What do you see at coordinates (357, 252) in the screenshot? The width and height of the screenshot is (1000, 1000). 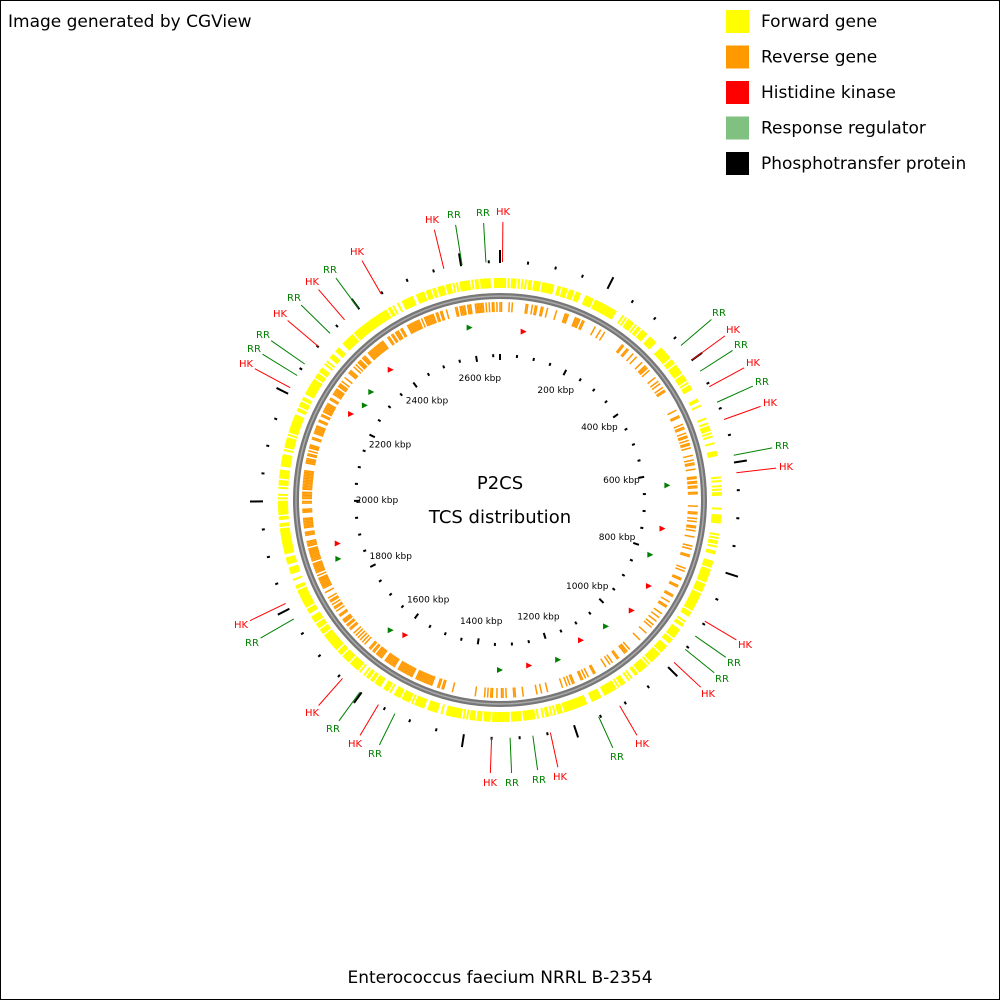 I see `feature-label: HK` at bounding box center [357, 252].